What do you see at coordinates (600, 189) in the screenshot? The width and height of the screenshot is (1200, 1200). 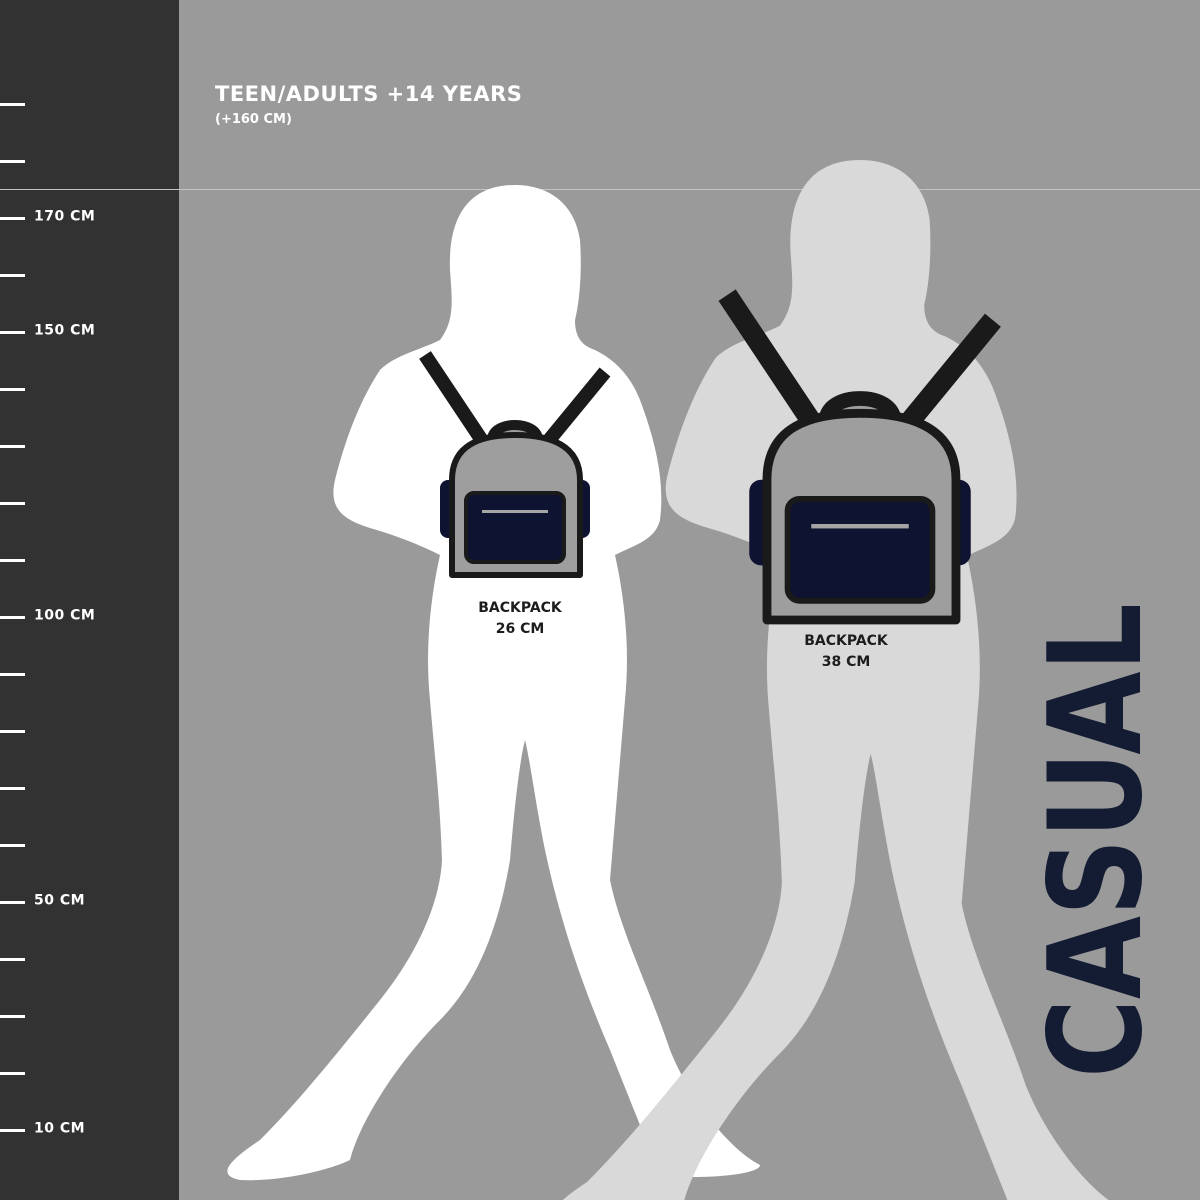 I see `height-reference-line` at bounding box center [600, 189].